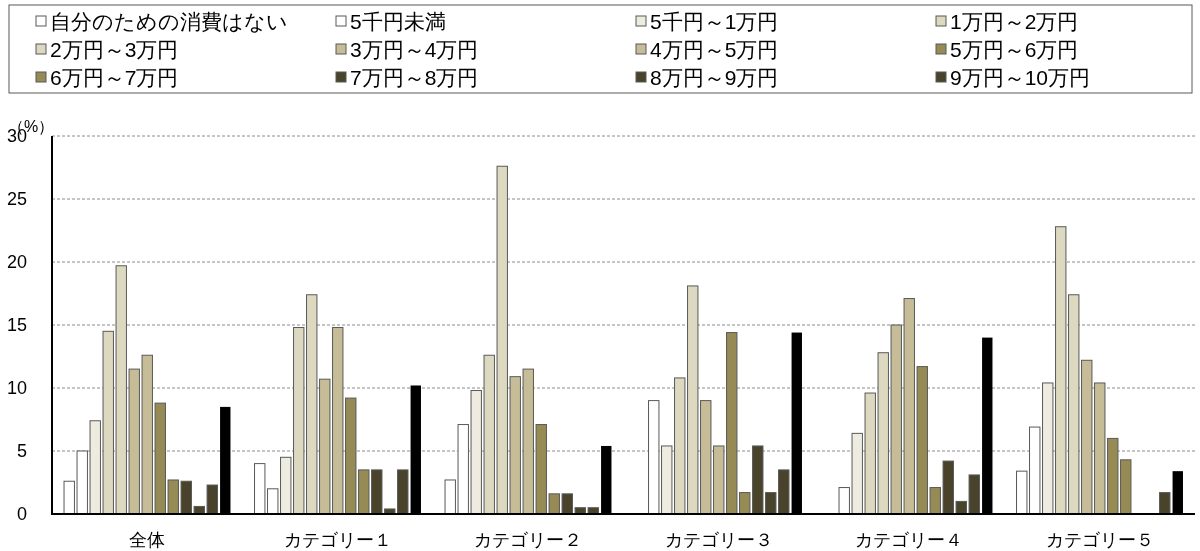  What do you see at coordinates (1014, 21) in the screenshot?
I see `legend-label: 1万円～2万円` at bounding box center [1014, 21].